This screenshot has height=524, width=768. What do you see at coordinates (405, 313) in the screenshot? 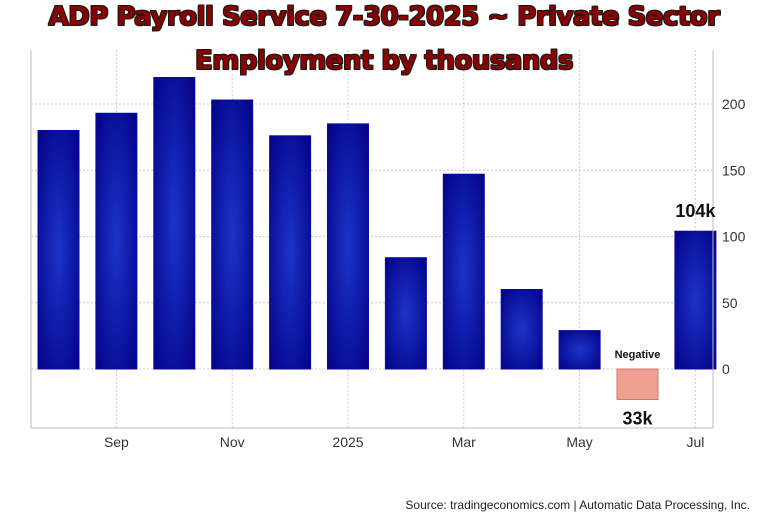
I see `bar-feb` at bounding box center [405, 313].